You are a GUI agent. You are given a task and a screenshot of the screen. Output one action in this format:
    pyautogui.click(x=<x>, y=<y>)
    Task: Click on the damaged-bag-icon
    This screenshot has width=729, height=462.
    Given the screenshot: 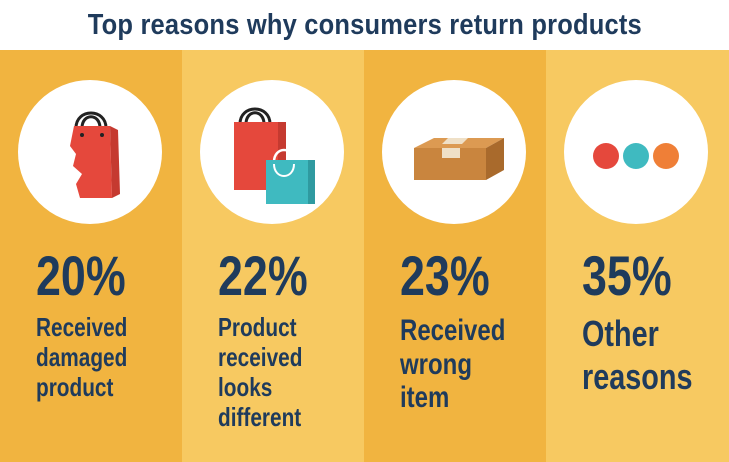 What is the action you would take?
    pyautogui.click(x=95, y=154)
    